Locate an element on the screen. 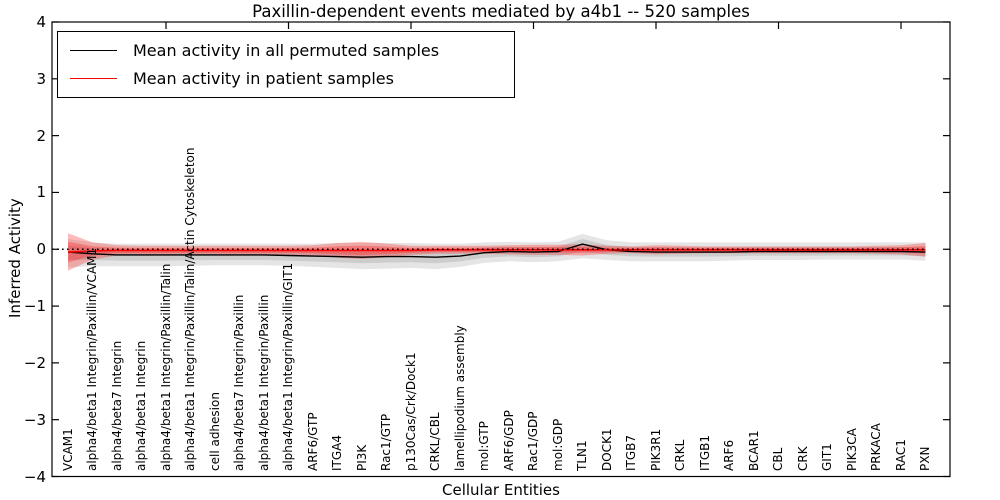 This screenshot has width=1000, height=500. x-tick-label: mol:GTP is located at coordinates (484, 446).